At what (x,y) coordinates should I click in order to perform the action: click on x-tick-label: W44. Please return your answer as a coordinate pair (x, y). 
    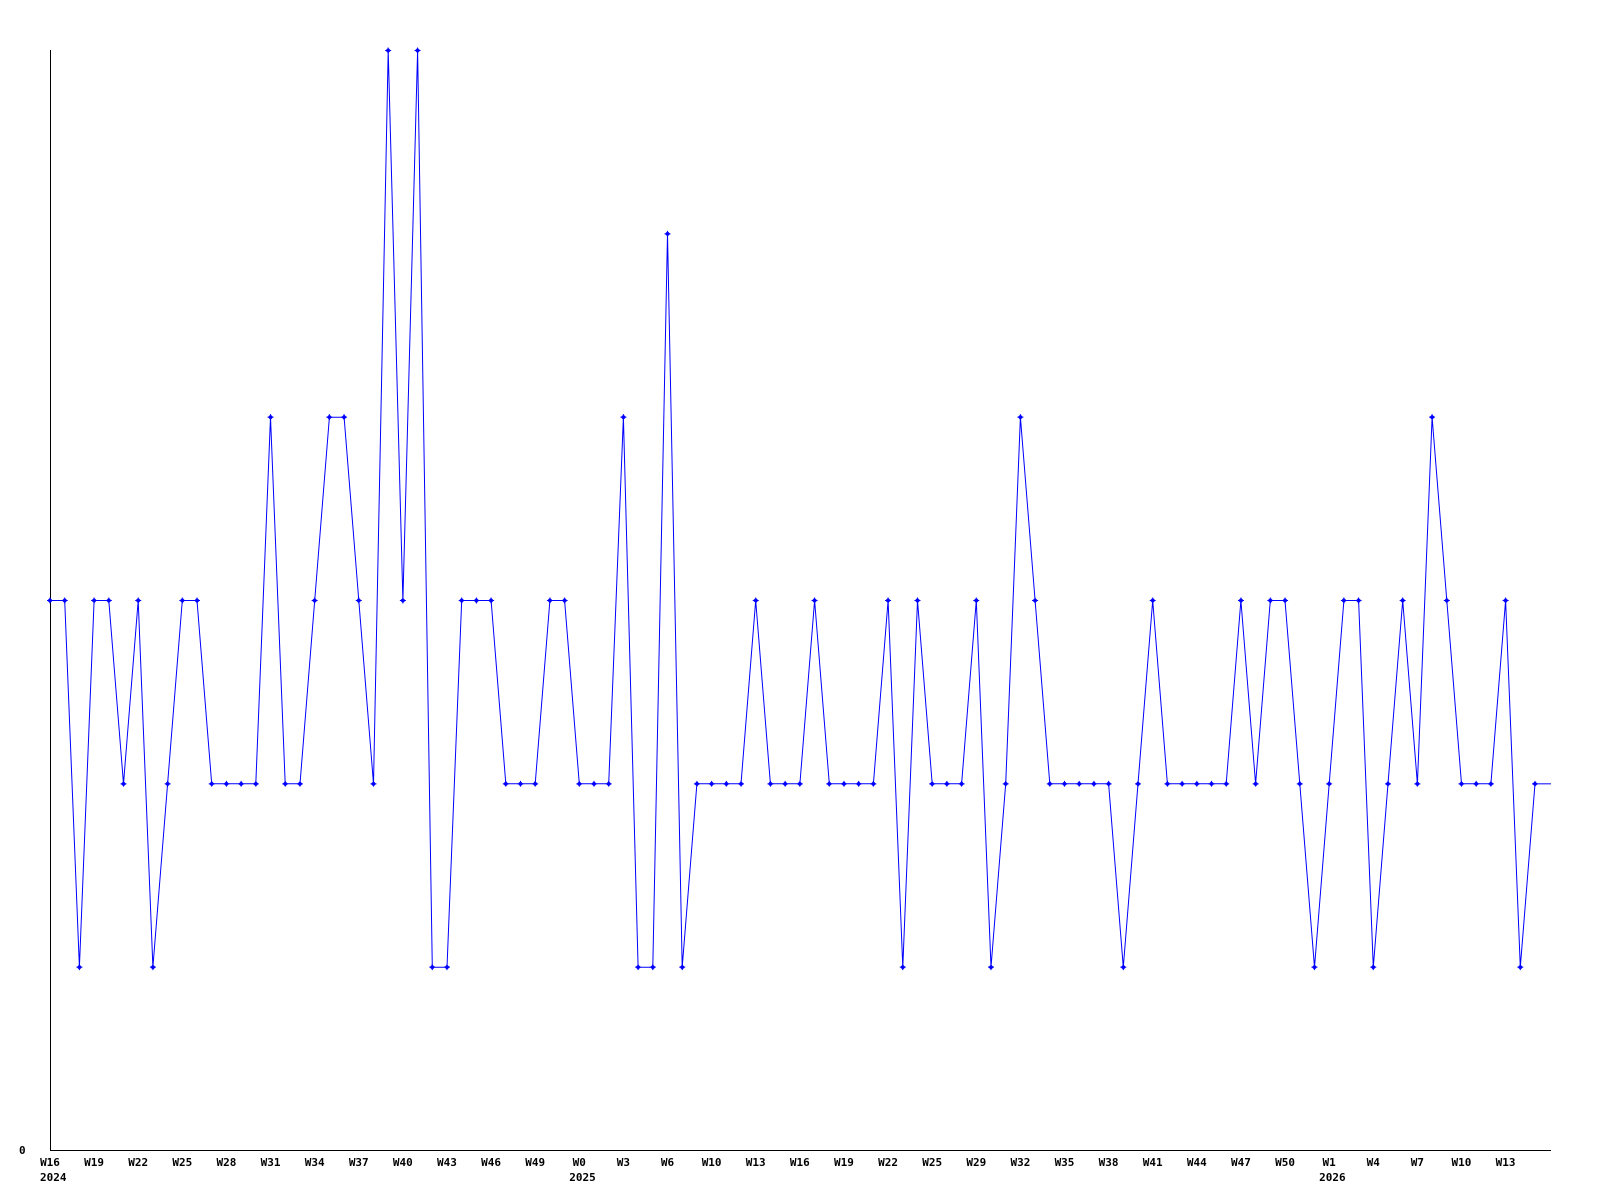
    Looking at the image, I should click on (1197, 1162).